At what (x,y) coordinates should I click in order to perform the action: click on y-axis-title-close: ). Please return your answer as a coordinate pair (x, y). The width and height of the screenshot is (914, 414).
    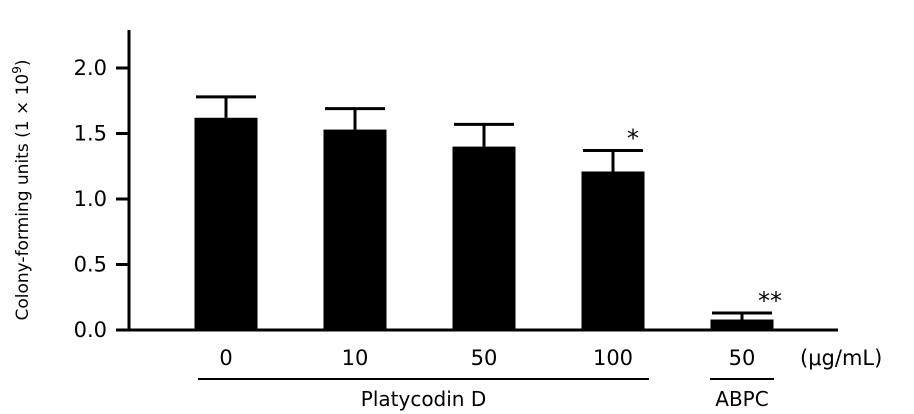
    Looking at the image, I should click on (23, 62).